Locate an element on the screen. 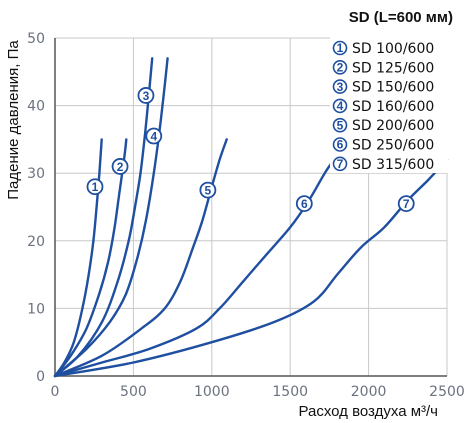 The height and width of the screenshot is (423, 468). legend-entry: SD 250/600 is located at coordinates (393, 146).